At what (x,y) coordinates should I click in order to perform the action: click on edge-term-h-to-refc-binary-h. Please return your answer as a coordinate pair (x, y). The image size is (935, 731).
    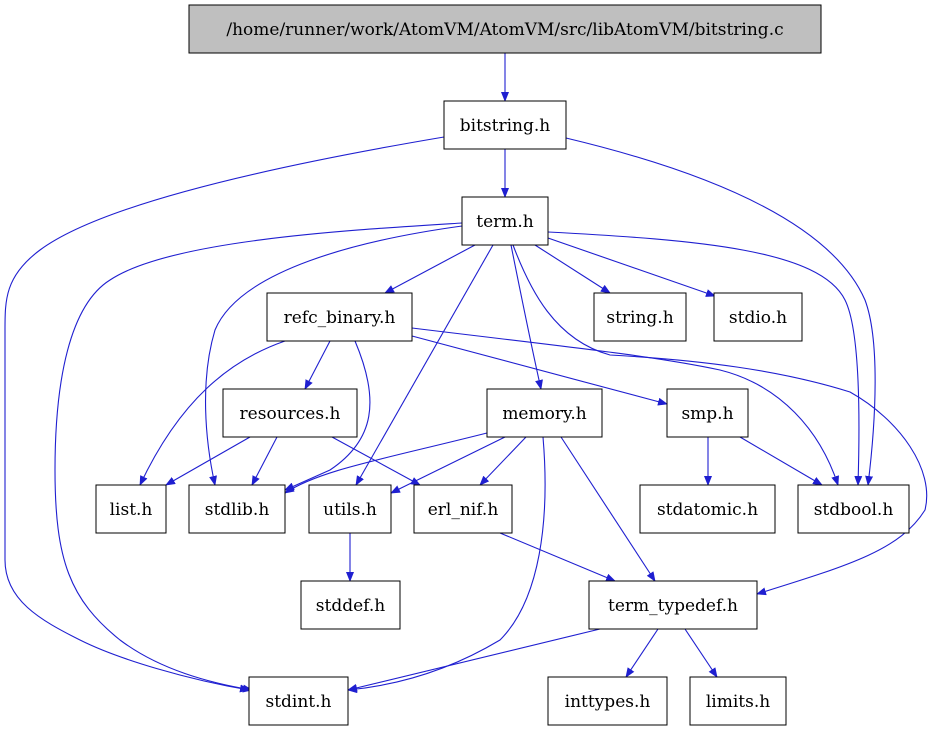
    Looking at the image, I should click on (430, 269).